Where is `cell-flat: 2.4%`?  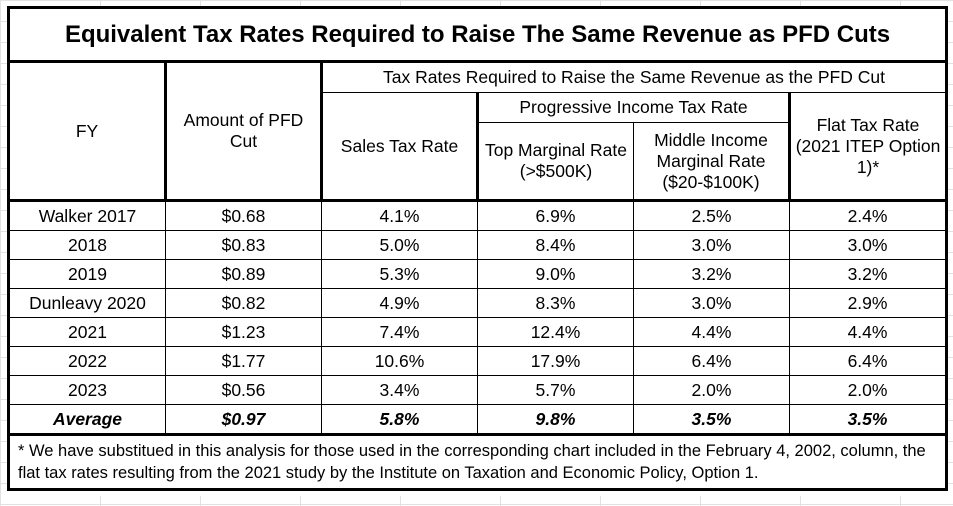
cell-flat: 2.4% is located at coordinates (868, 215).